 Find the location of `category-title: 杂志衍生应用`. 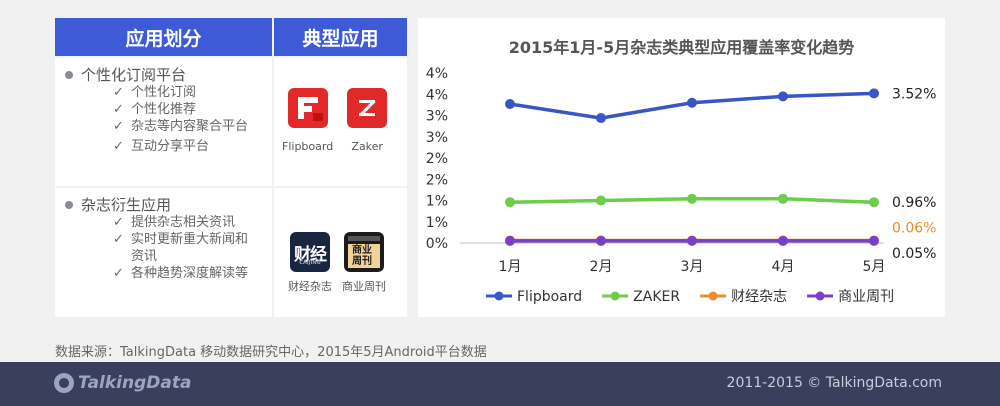

category-title: 杂志衍生应用 is located at coordinates (118, 204).